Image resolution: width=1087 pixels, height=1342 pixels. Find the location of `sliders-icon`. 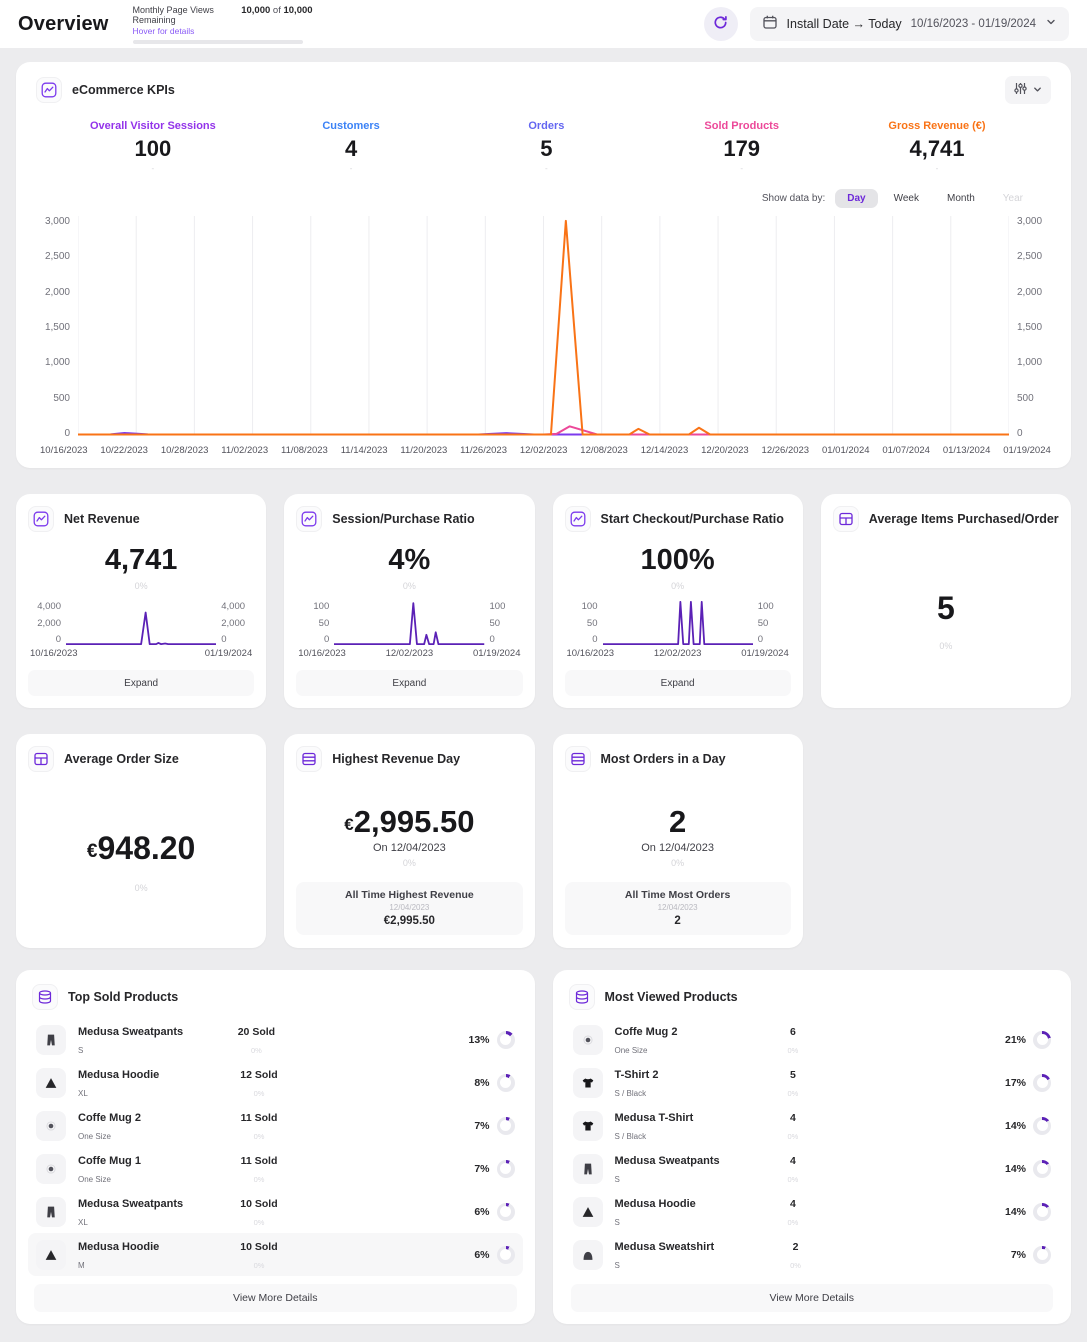

sliders-icon is located at coordinates (1020, 90).